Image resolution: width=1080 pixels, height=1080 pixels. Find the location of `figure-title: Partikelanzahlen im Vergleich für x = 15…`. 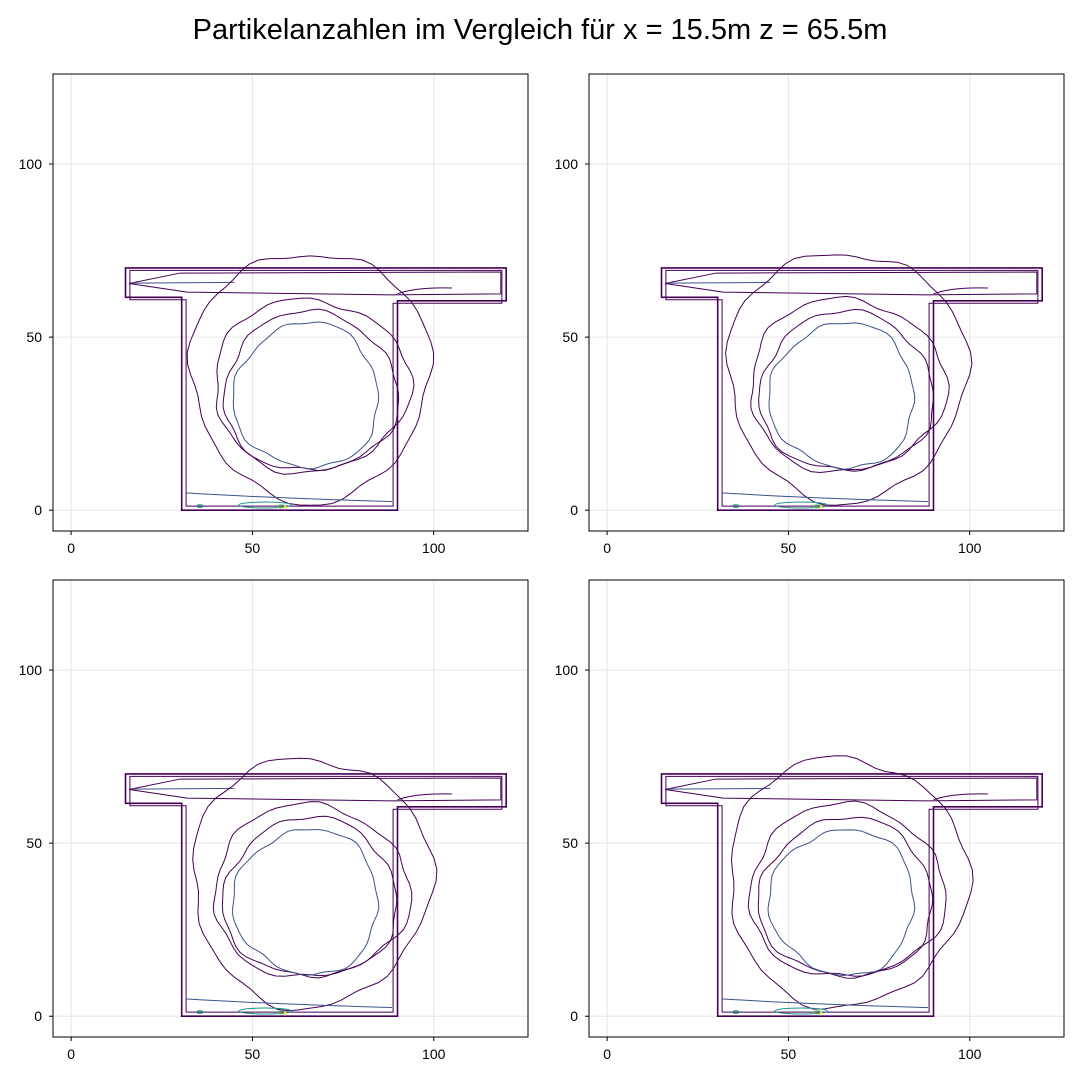

figure-title: Partikelanzahlen im Vergleich für x = 15… is located at coordinates (540, 30).